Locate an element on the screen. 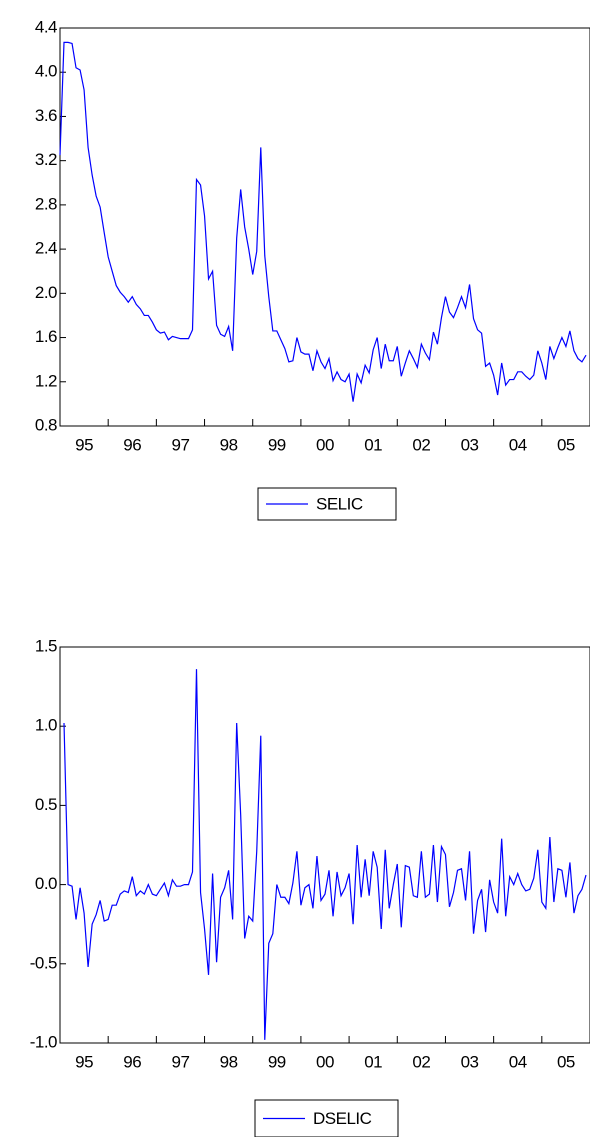 Image resolution: width=590 pixels, height=1137 pixels. y-tick-label: 0.5 is located at coordinates (46, 804).